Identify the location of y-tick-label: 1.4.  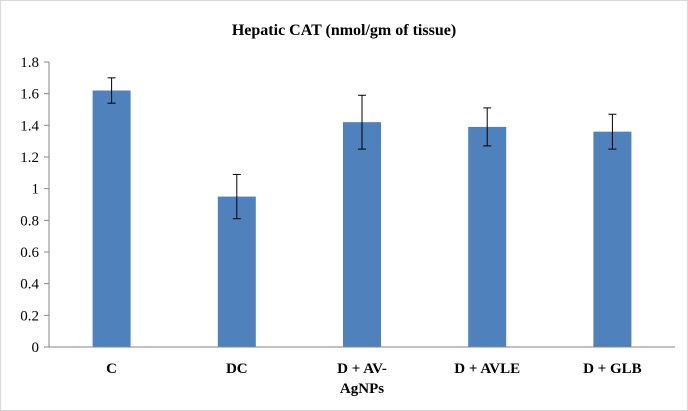
(29, 126).